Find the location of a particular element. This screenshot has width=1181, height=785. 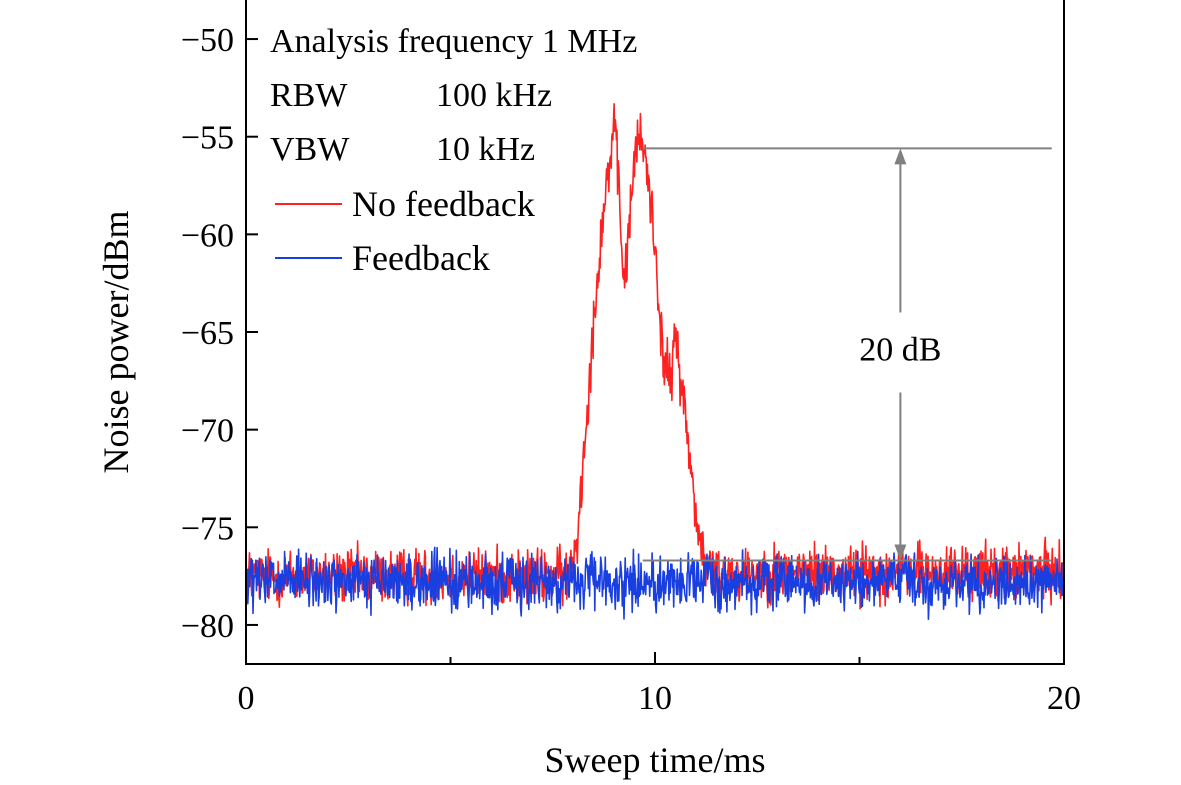

x-axis-title: Sweep time/ms is located at coordinates (655, 760).